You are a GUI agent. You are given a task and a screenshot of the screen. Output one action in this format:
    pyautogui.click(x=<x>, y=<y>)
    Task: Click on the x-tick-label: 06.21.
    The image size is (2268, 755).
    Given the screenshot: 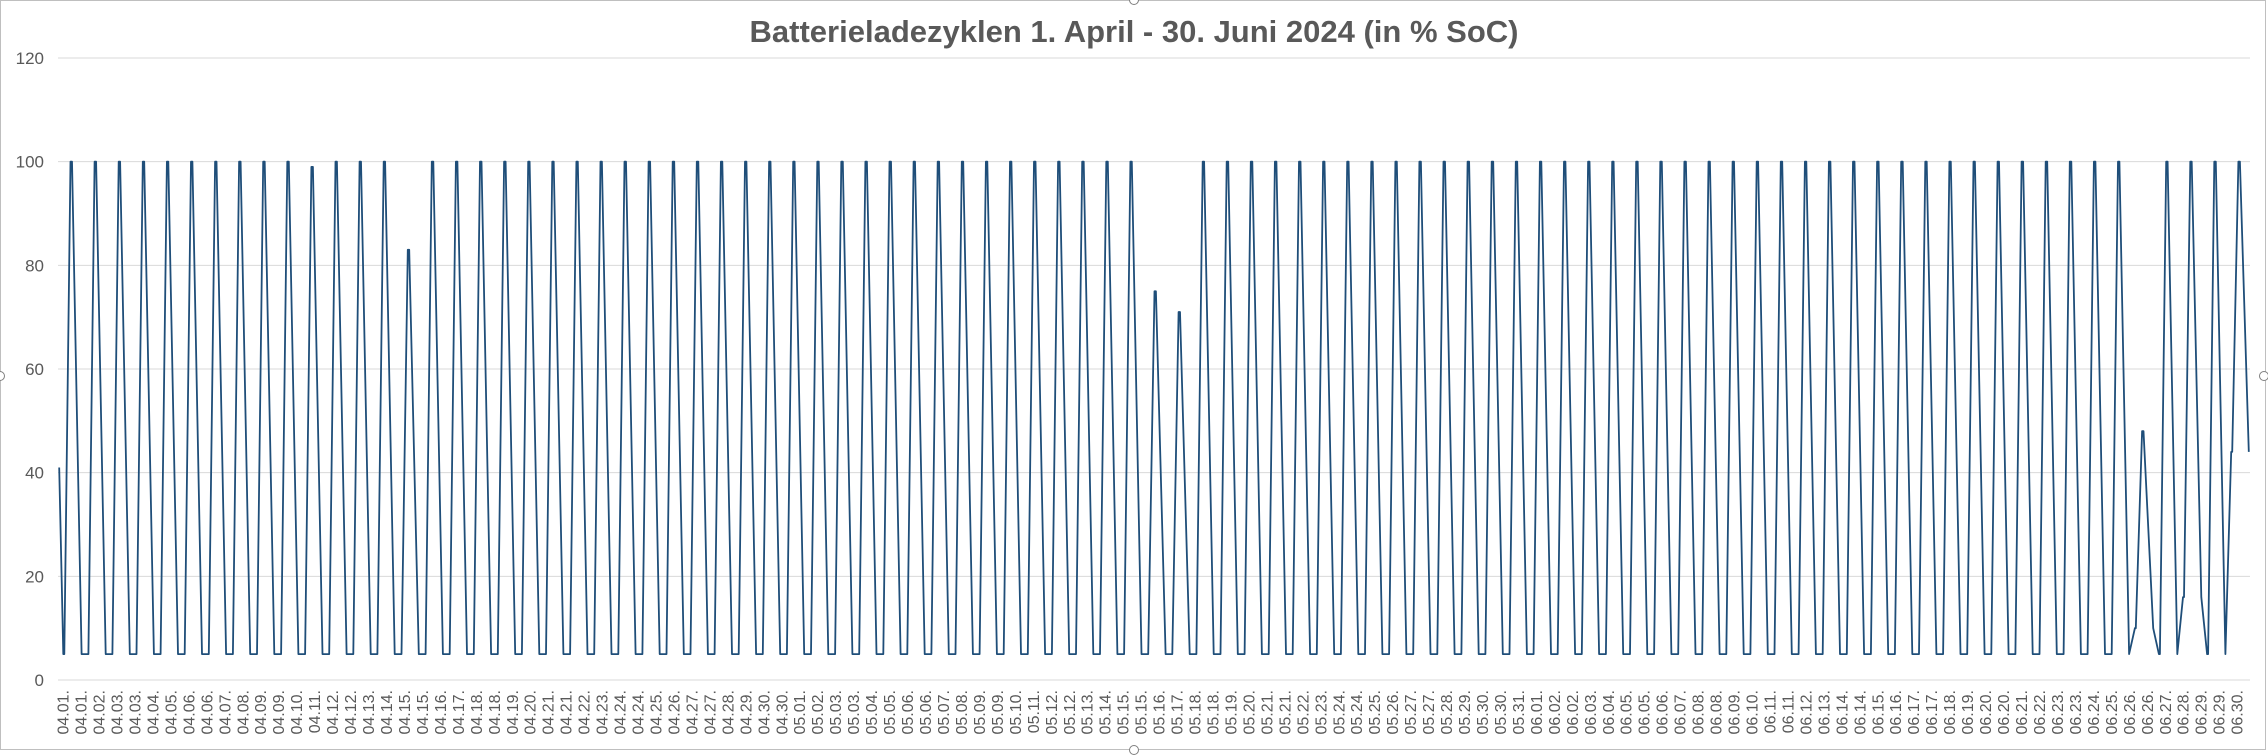 What is the action you would take?
    pyautogui.click(x=2022, y=712)
    